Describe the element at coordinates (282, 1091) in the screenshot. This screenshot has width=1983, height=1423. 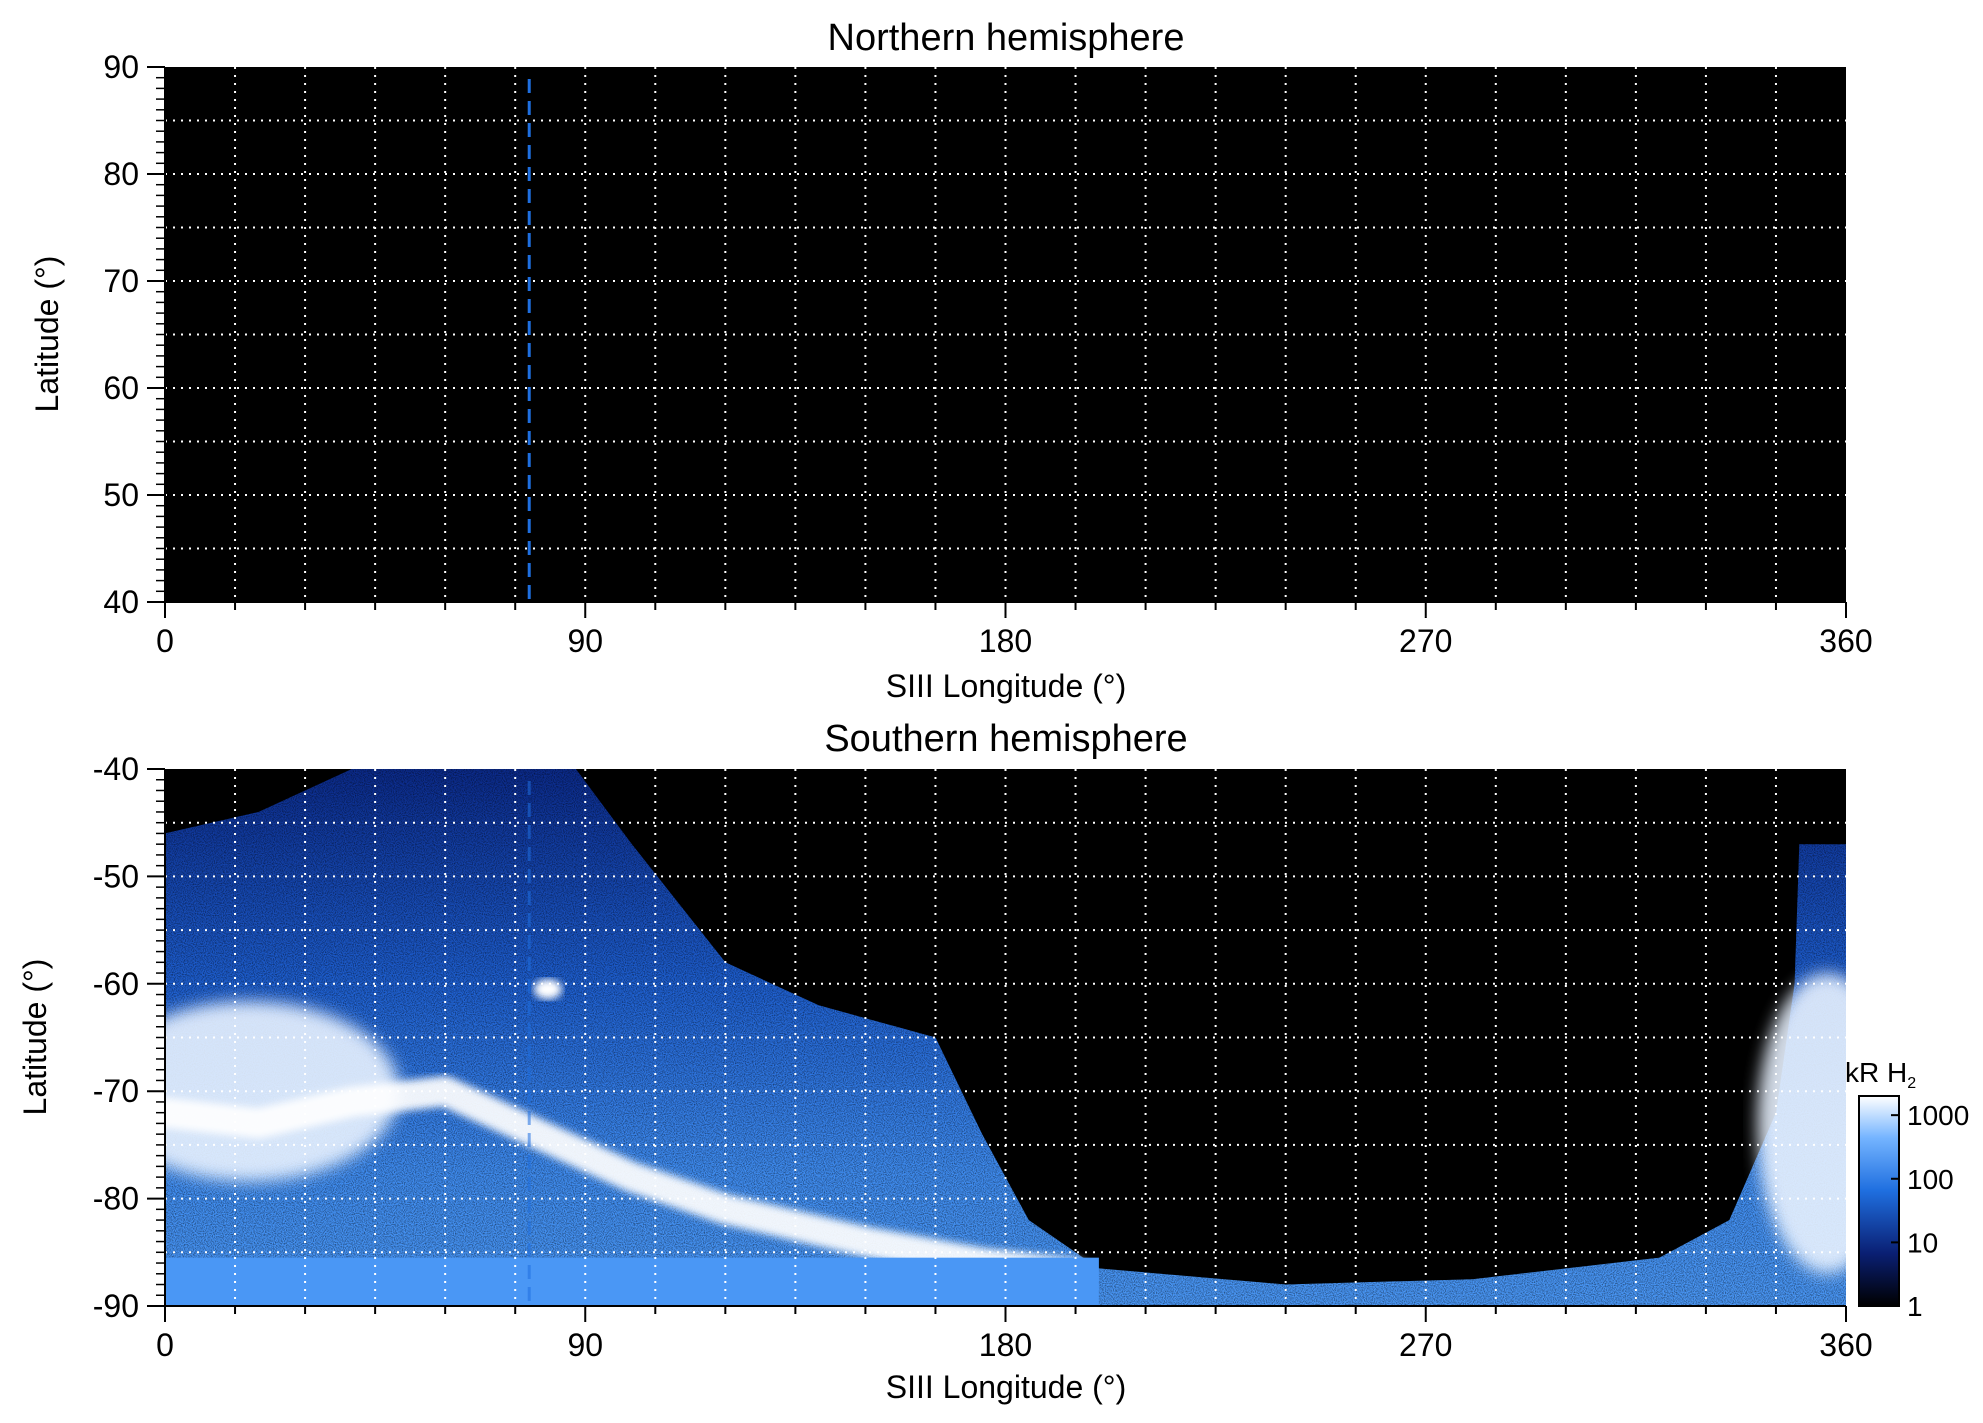
I see `bright-emission-left` at that location.